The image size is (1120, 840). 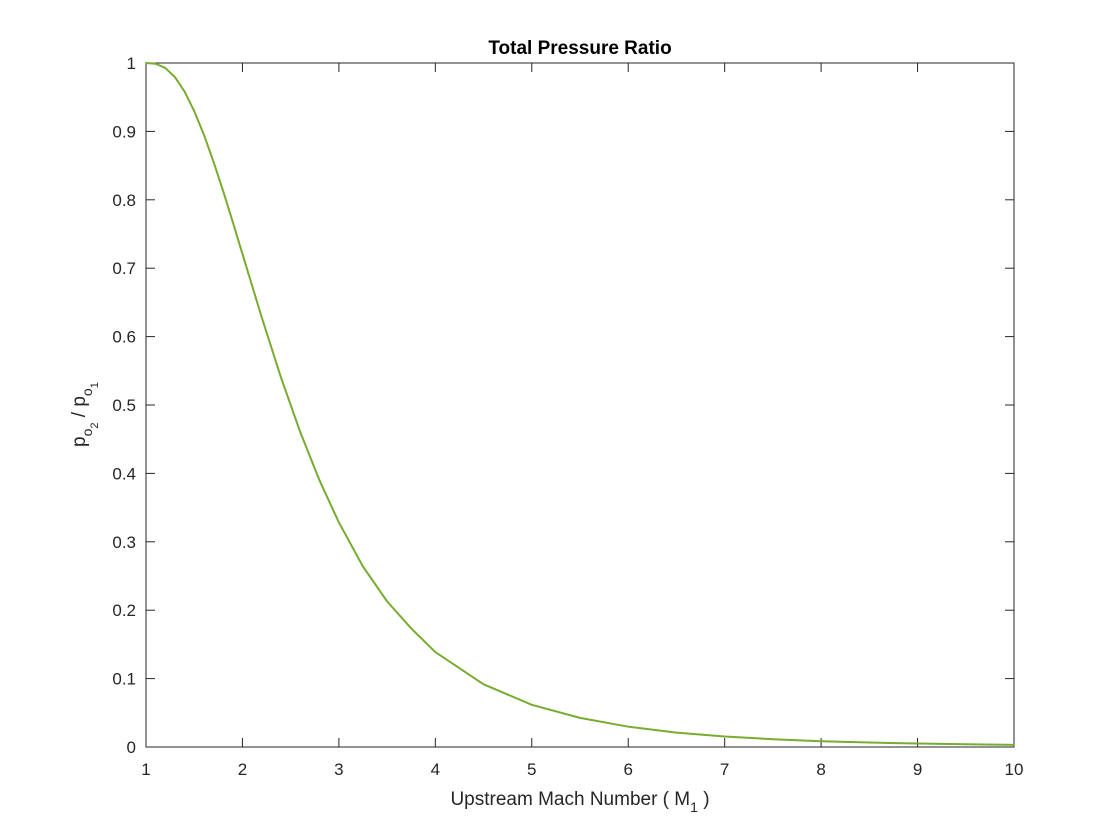 What do you see at coordinates (242, 769) in the screenshot?
I see `x-tick-label: 2` at bounding box center [242, 769].